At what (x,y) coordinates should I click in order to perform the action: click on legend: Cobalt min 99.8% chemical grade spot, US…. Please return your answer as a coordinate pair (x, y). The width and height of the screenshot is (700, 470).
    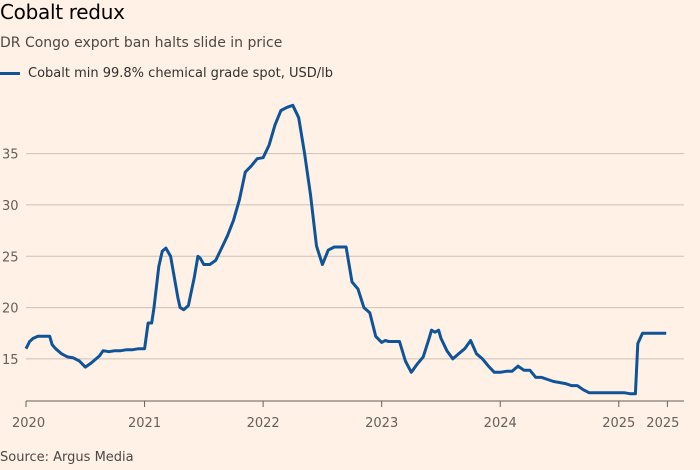
    Looking at the image, I should click on (166, 73).